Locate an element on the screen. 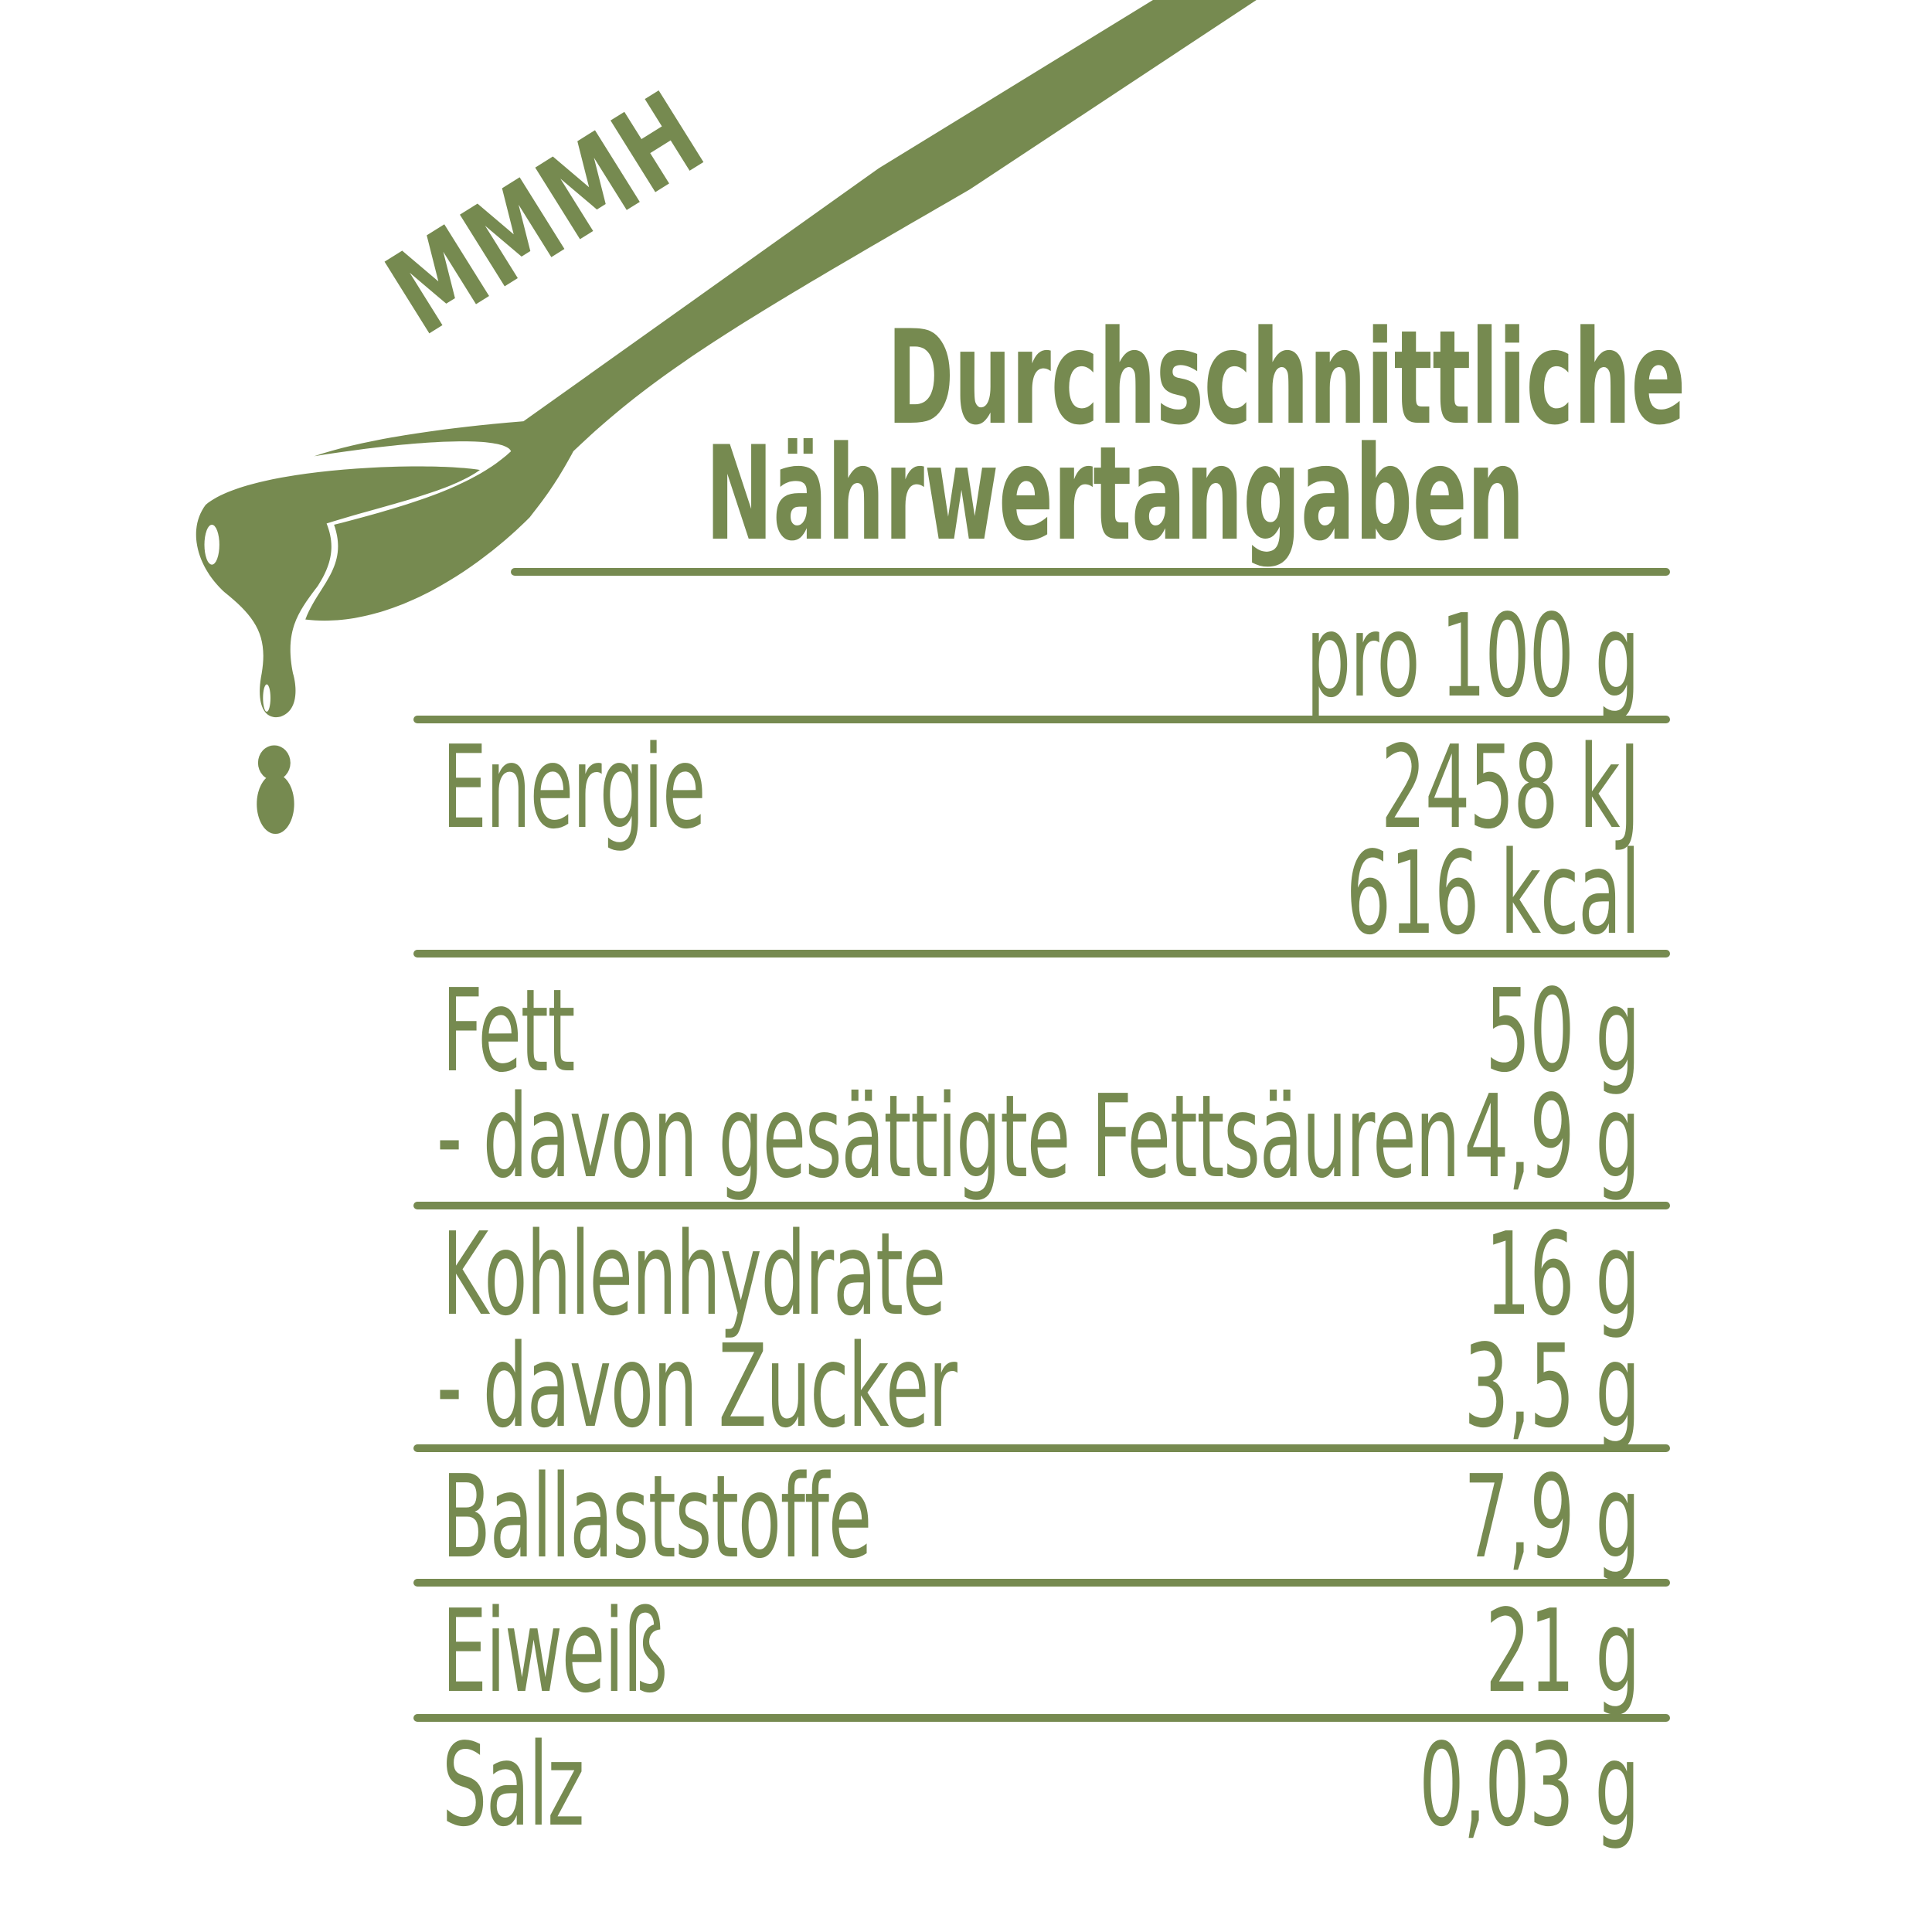  row-value-kohlenhydrate: 16 g is located at coordinates (1562, 1275).